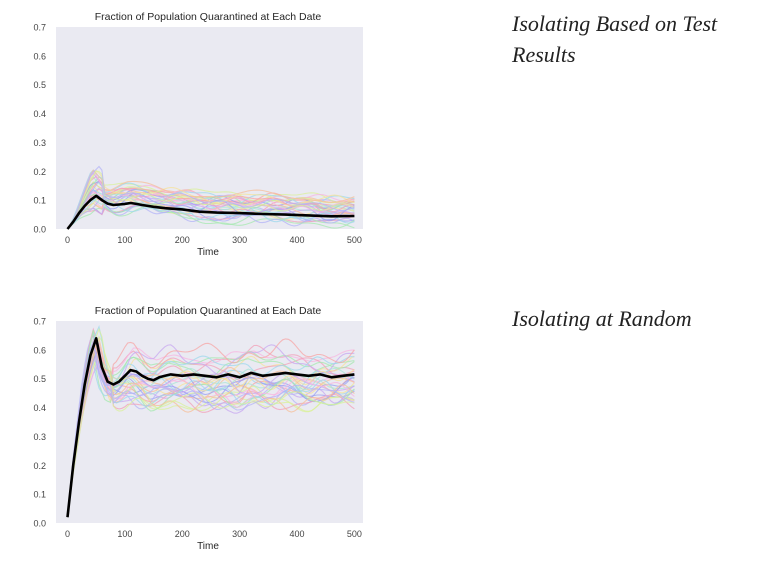 Image resolution: width=758 pixels, height=570 pixels. I want to click on caption-random: Isolating at Random, so click(602, 318).